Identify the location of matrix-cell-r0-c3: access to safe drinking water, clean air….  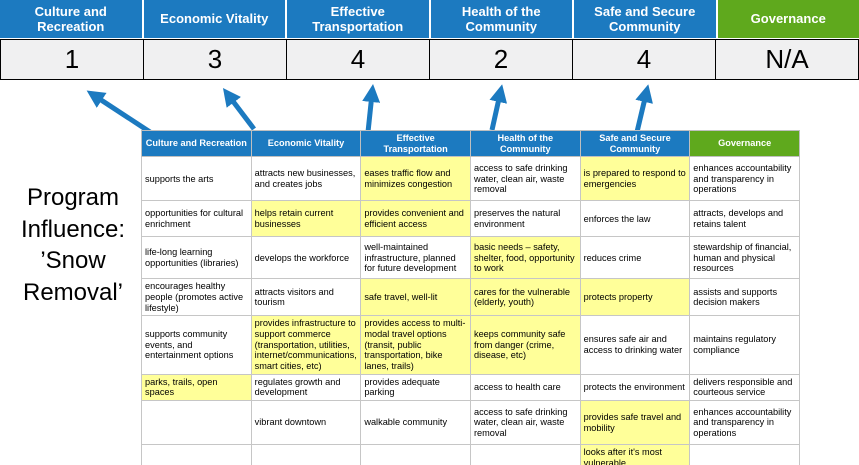
(525, 179).